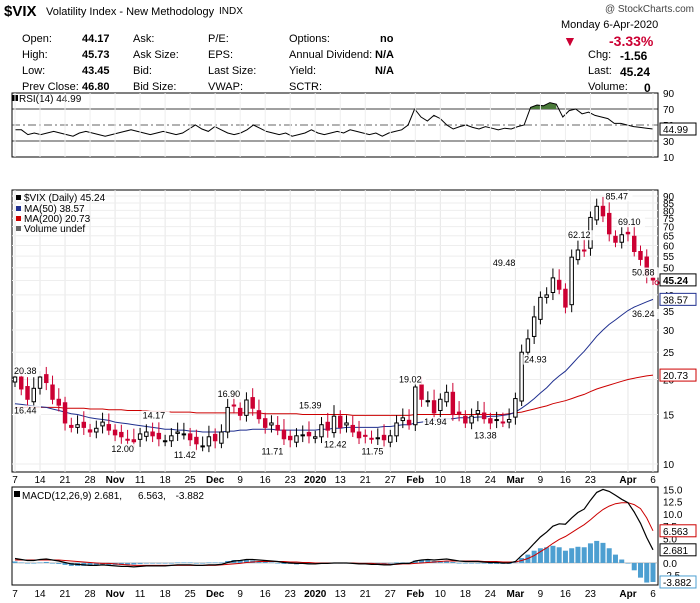 This screenshot has height=603, width=700. What do you see at coordinates (54, 229) in the screenshot?
I see `price-legend-label: Volume undef` at bounding box center [54, 229].